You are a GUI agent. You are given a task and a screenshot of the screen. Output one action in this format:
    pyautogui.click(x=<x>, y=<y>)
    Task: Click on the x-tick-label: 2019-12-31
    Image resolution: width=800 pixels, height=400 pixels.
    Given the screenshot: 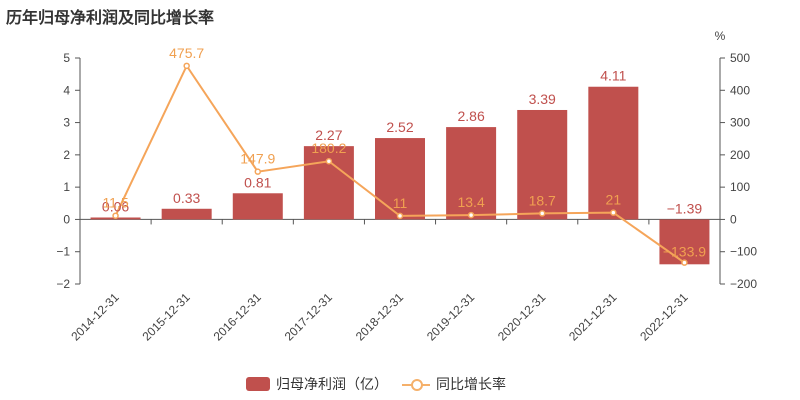 What is the action you would take?
    pyautogui.click(x=451, y=317)
    